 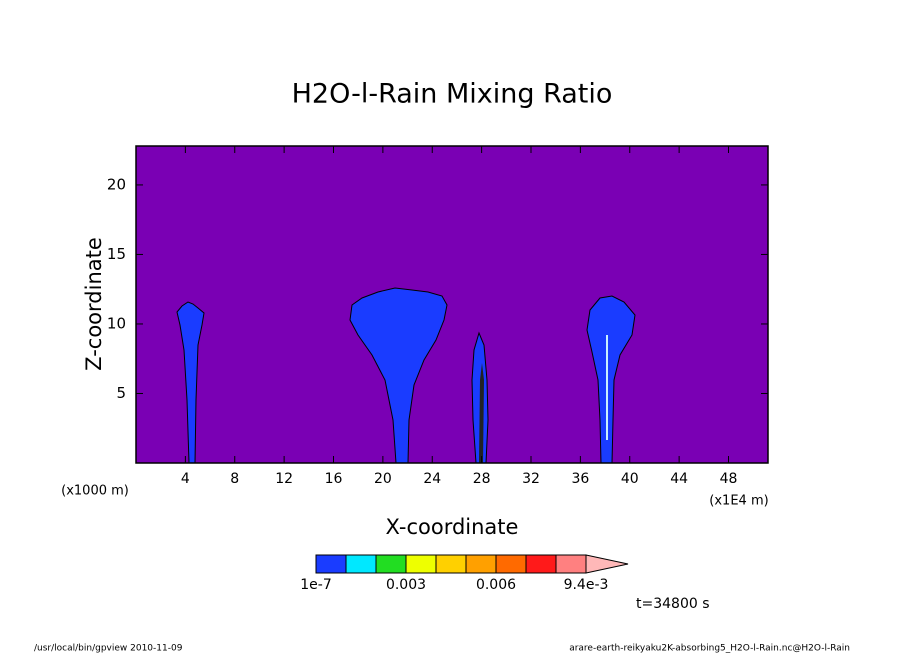 What do you see at coordinates (630, 479) in the screenshot?
I see `x-tick-label: 40` at bounding box center [630, 479].